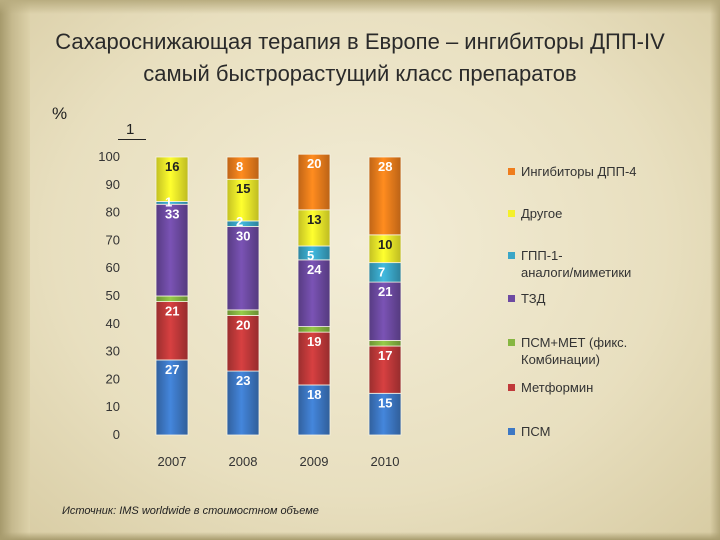 The height and width of the screenshot is (540, 720). What do you see at coordinates (113, 239) in the screenshot?
I see `y-tick-label-70: 70` at bounding box center [113, 239].